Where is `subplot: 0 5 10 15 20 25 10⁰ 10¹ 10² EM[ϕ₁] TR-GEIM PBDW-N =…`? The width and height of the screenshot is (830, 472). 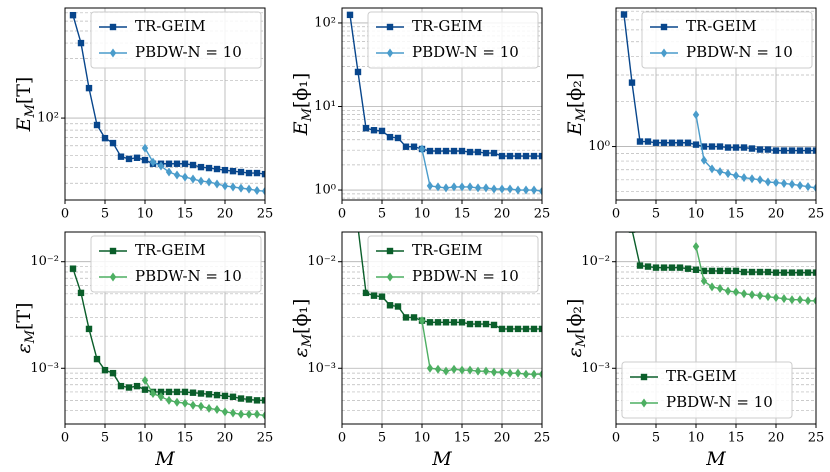 subplot: 0 5 10 15 20 25 10⁰ 10¹ 10² EM[ϕ₁] TR-GEIM PBDW-N =… is located at coordinates (420, 114).